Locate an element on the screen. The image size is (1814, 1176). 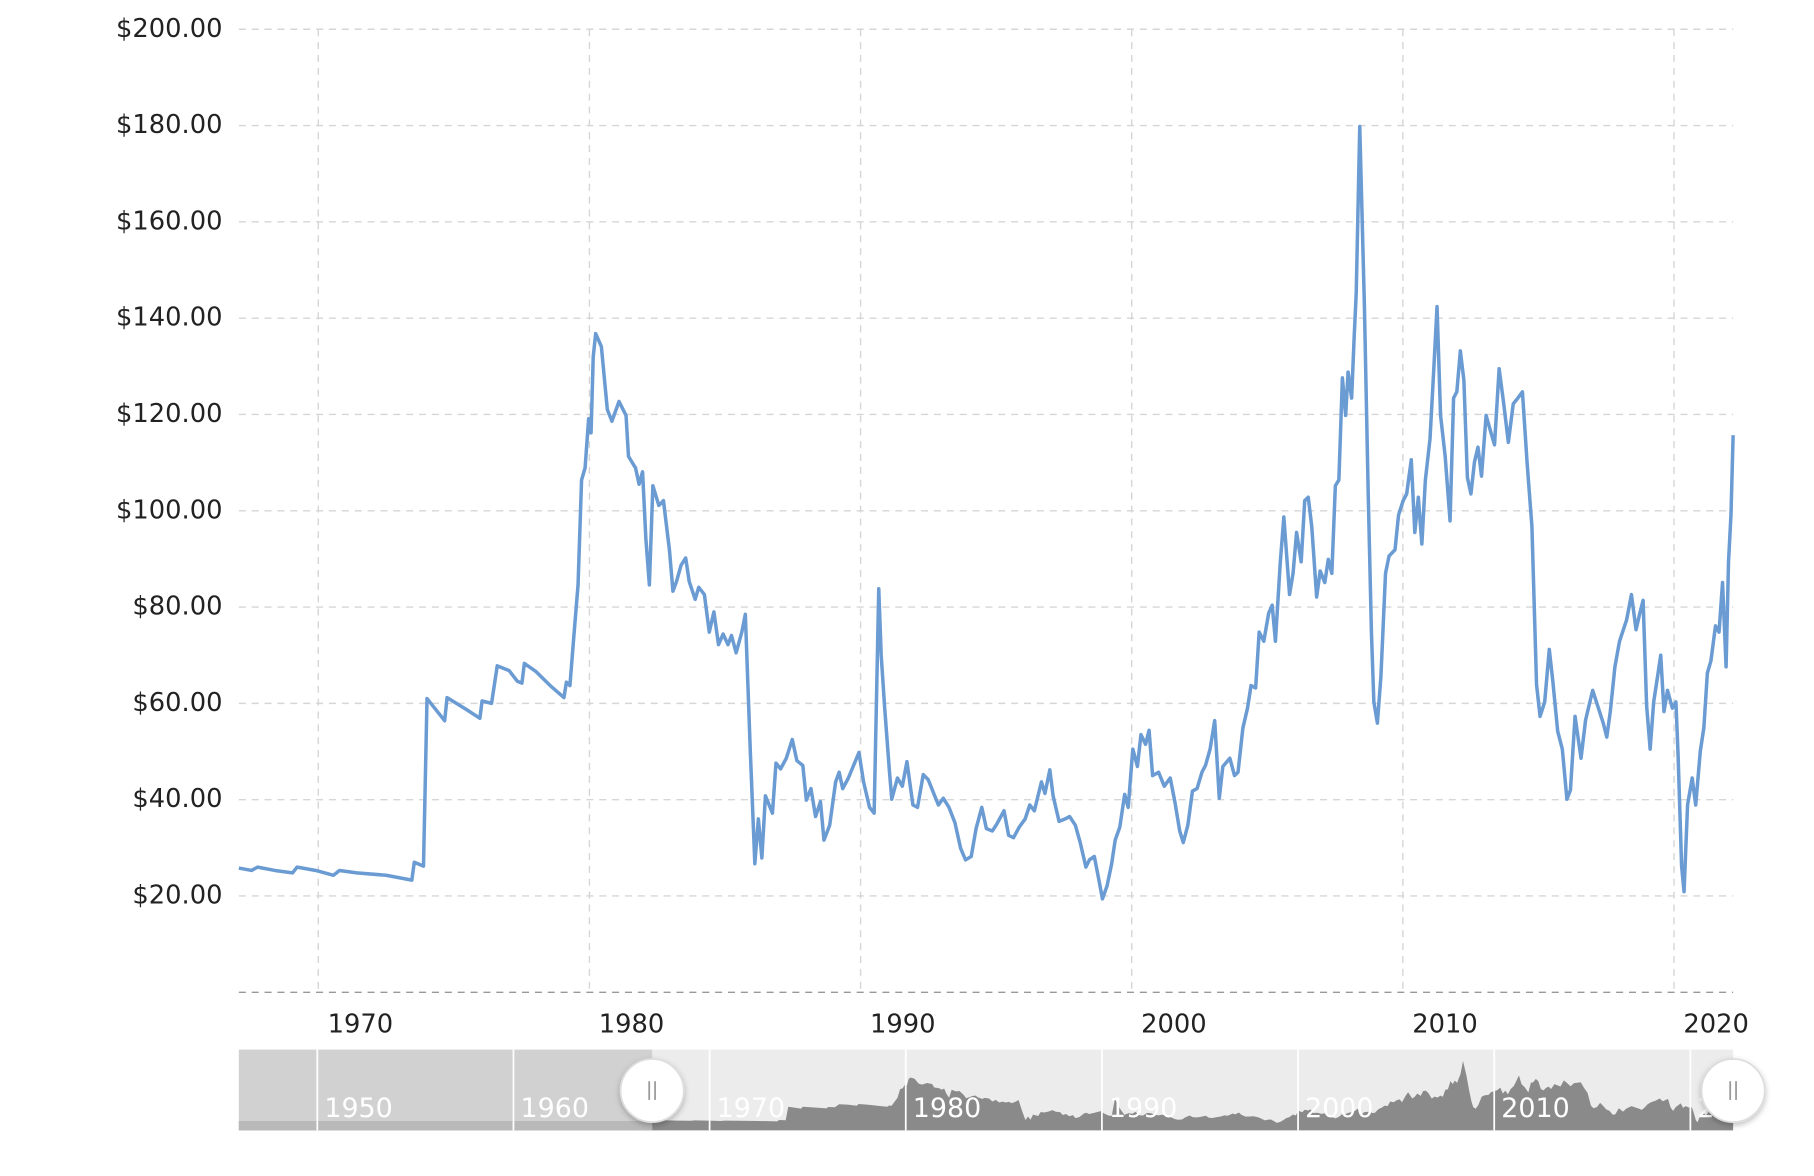
x-tick-label: 1980 is located at coordinates (632, 1025).